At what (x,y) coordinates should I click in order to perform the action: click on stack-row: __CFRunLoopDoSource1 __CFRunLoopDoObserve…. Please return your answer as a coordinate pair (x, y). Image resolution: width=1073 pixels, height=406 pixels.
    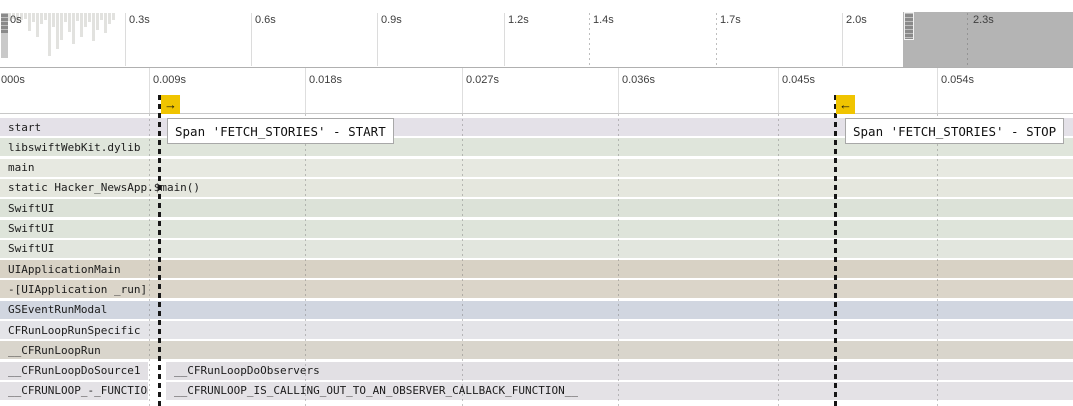
    Looking at the image, I should click on (536, 371).